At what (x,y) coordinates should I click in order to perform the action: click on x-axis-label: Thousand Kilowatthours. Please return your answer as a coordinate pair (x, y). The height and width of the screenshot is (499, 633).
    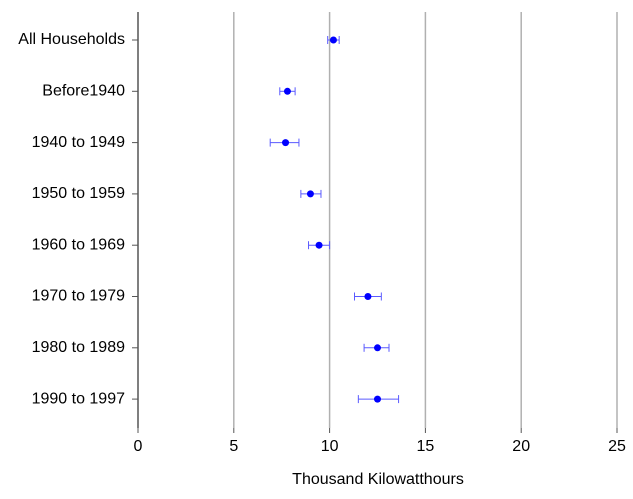
    Looking at the image, I should click on (378, 479).